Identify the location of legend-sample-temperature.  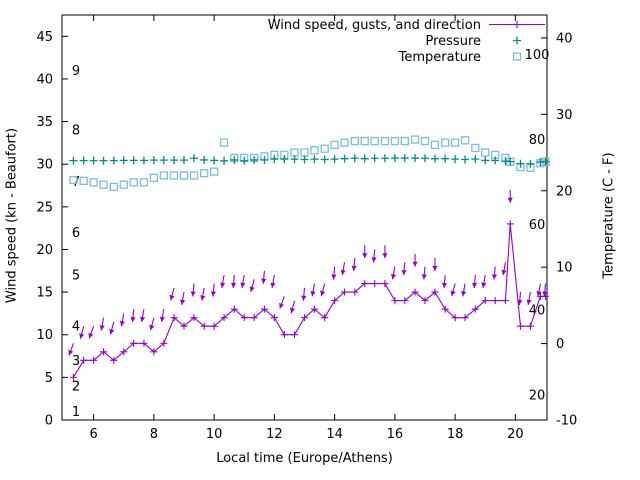
(517, 56).